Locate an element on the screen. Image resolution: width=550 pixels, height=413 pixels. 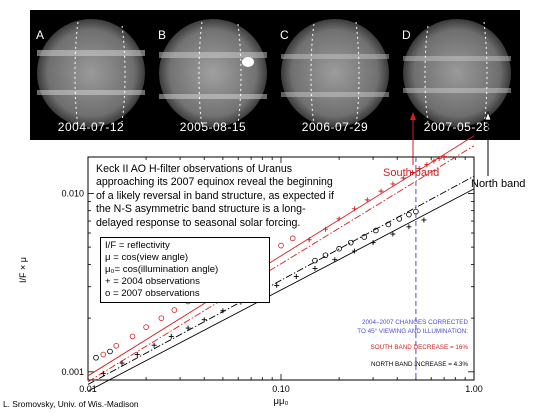
x-axis-label: μμ₀ is located at coordinates (281, 401).